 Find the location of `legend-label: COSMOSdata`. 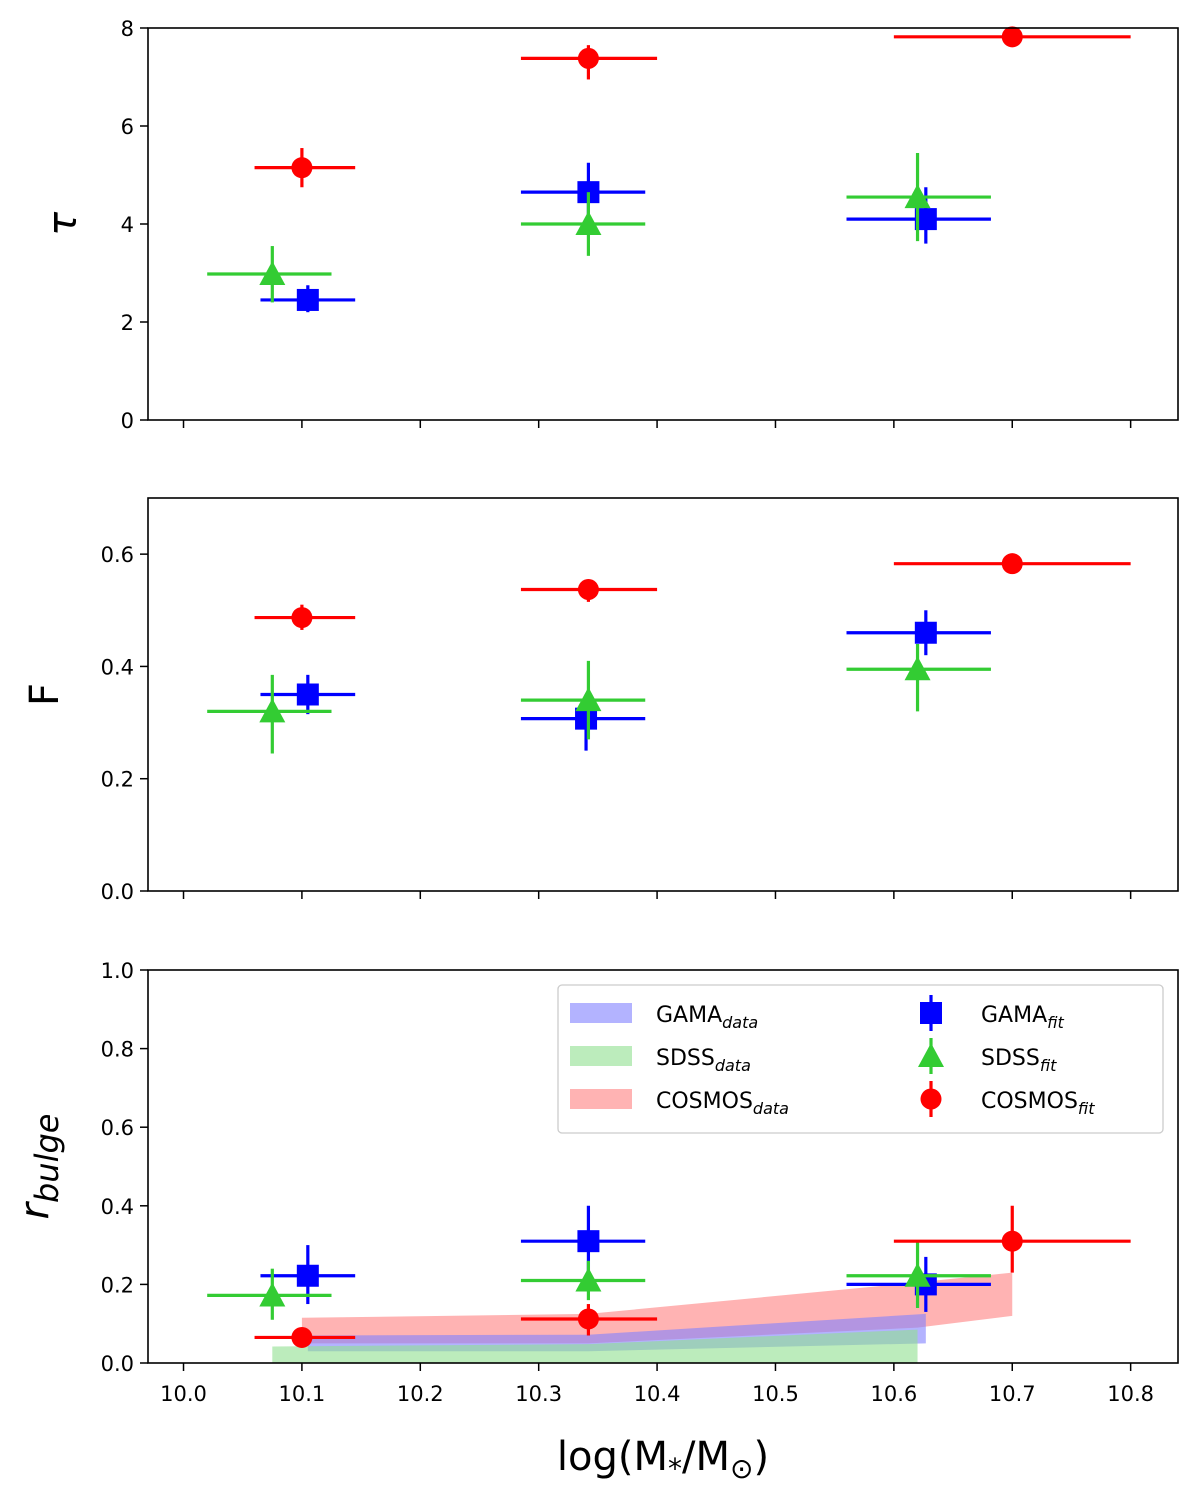

legend-label: COSMOSdata is located at coordinates (722, 1103).